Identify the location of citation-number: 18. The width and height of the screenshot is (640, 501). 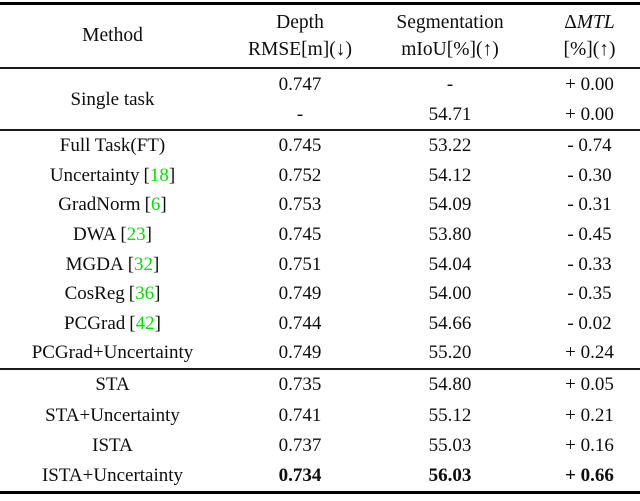
(159, 175).